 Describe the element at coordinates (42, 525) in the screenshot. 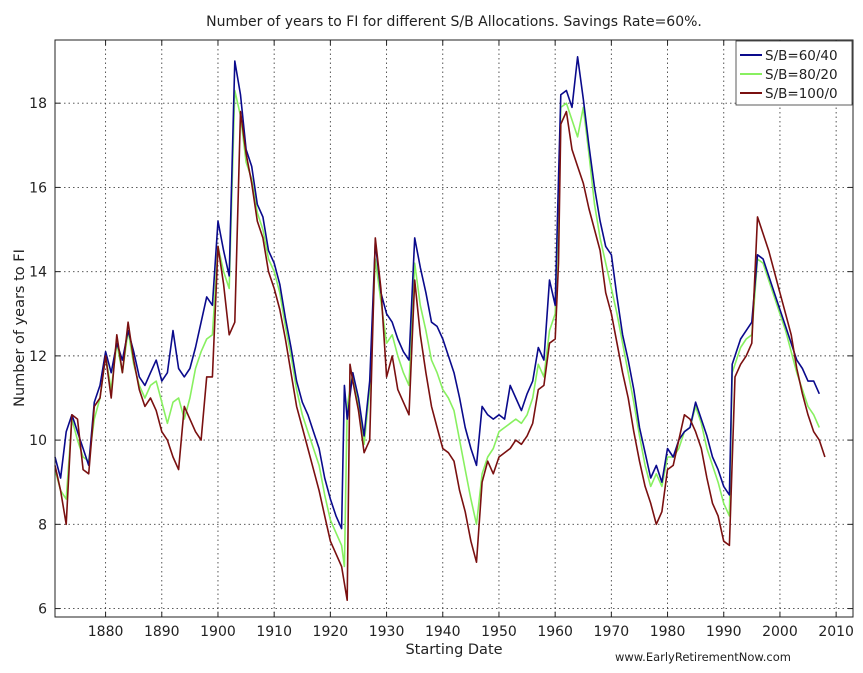

I see `y-tick-label: 8` at that location.